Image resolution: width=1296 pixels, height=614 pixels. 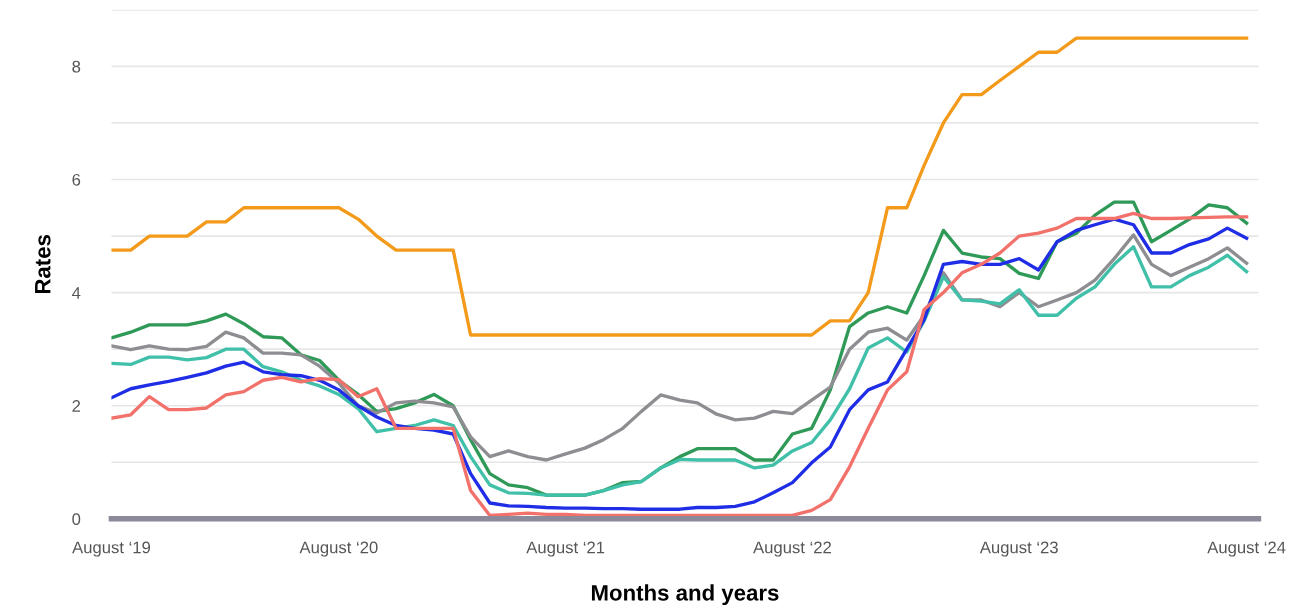 I want to click on y-tick-label: 4, so click(x=76, y=293).